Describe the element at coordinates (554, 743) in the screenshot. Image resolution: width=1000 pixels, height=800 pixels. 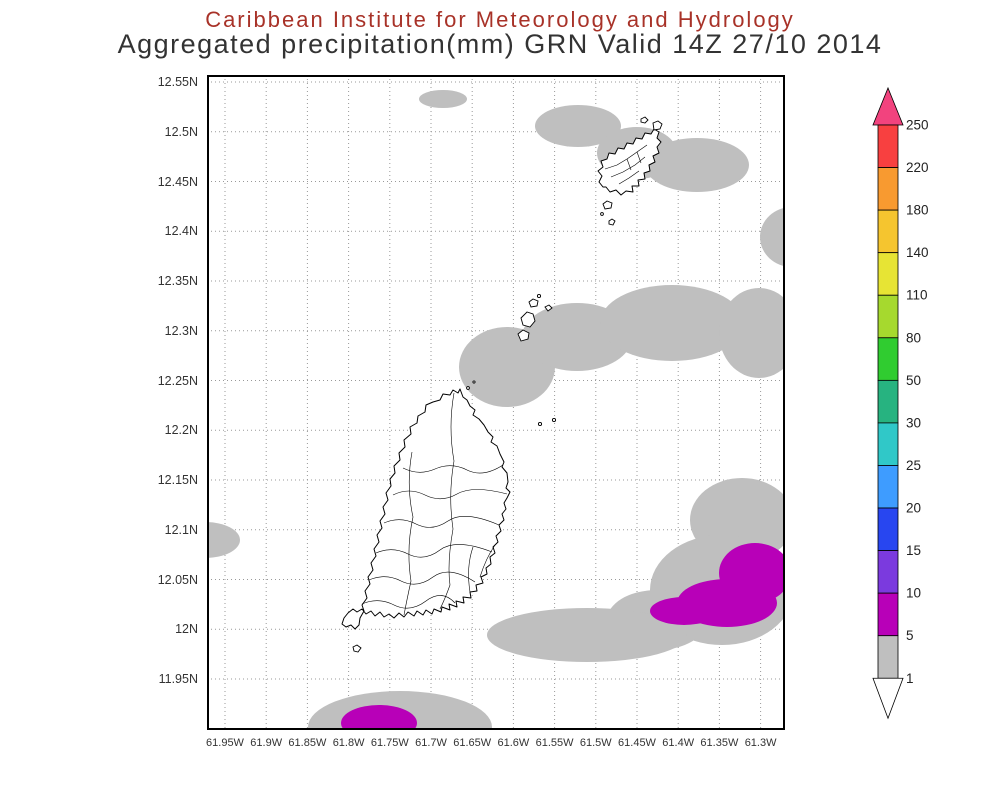
I see `lon-tick-label: 61.55W` at that location.